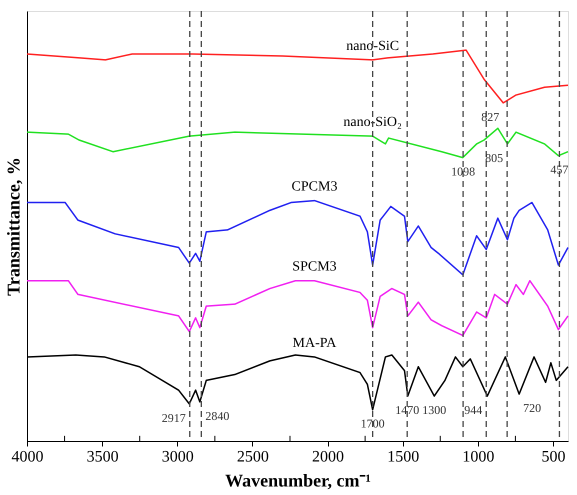  Describe the element at coordinates (314, 267) in the screenshot. I see `series-label: SPCM3` at that location.